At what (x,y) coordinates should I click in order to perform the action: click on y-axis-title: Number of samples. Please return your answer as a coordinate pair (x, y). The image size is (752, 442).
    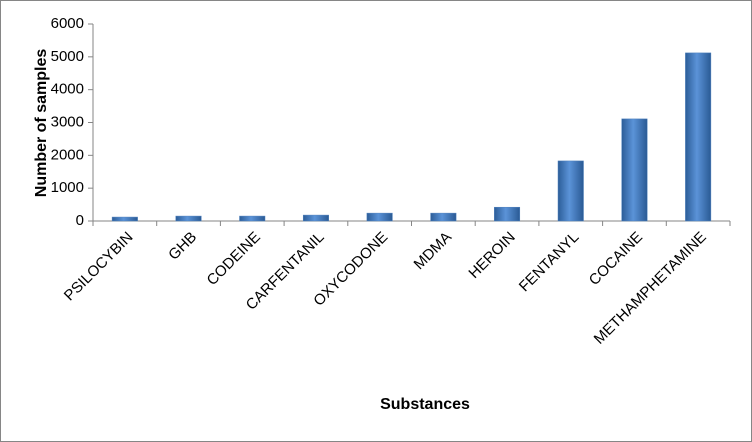
    Looking at the image, I should click on (41, 123).